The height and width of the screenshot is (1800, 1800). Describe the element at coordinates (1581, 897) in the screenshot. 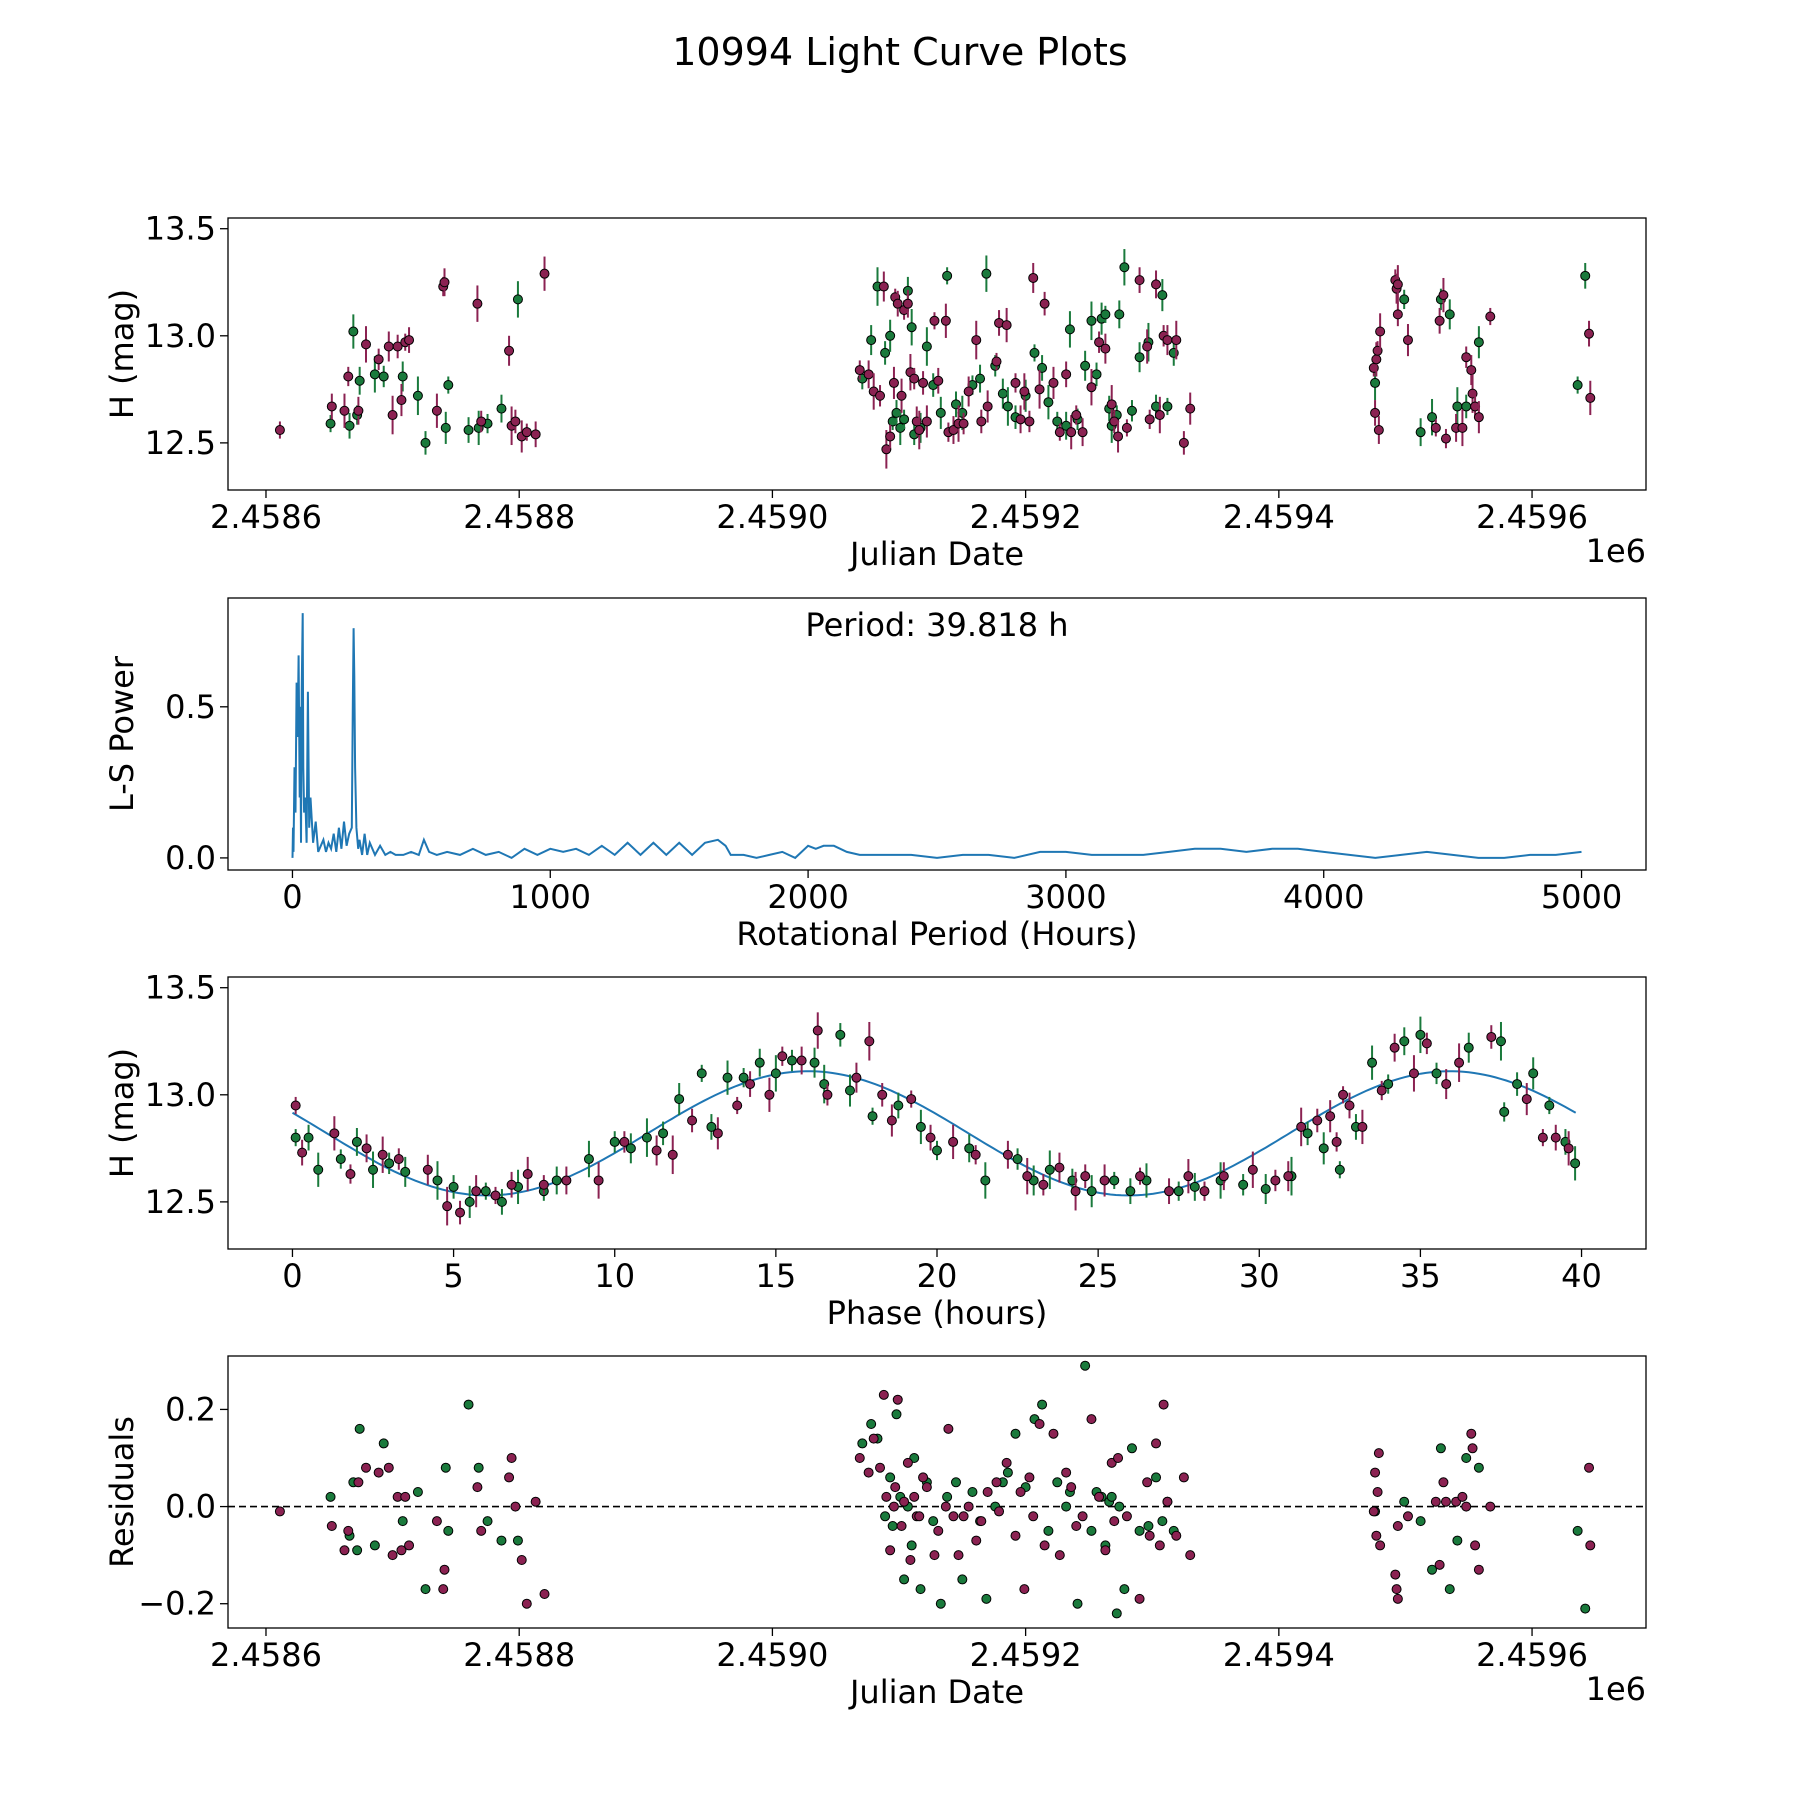

I see `x-tick-label: 5000` at that location.